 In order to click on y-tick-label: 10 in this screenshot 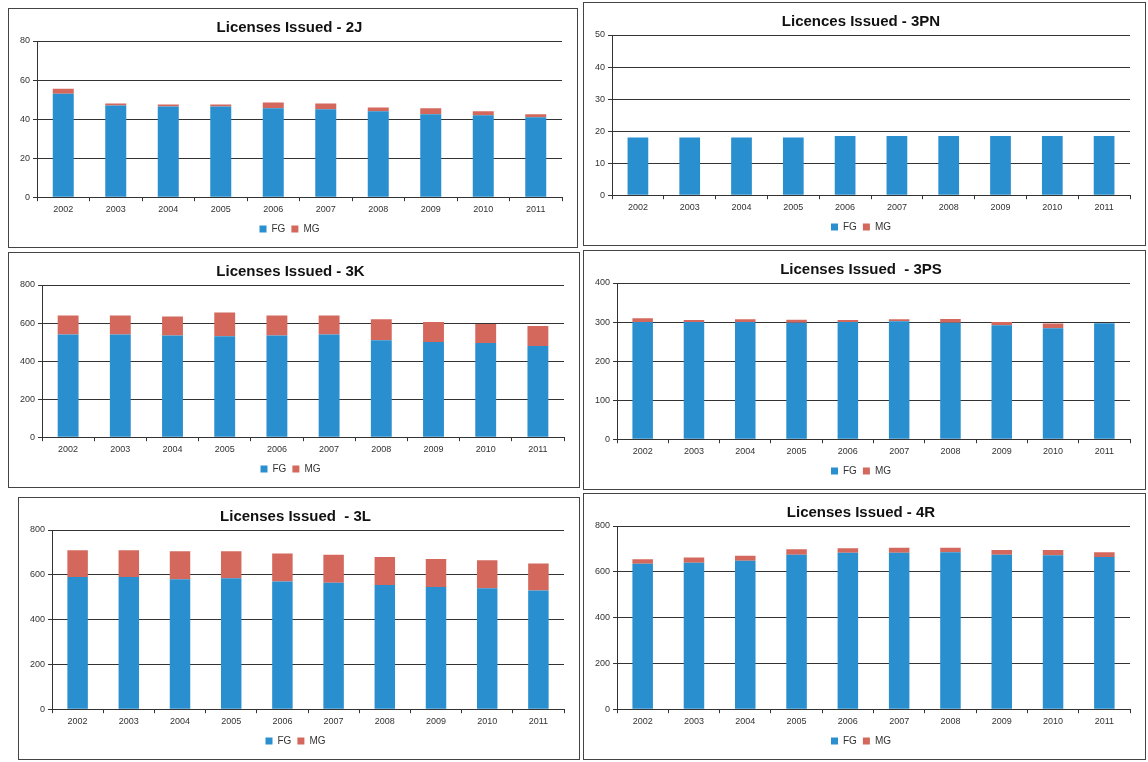, I will do `click(600, 162)`.